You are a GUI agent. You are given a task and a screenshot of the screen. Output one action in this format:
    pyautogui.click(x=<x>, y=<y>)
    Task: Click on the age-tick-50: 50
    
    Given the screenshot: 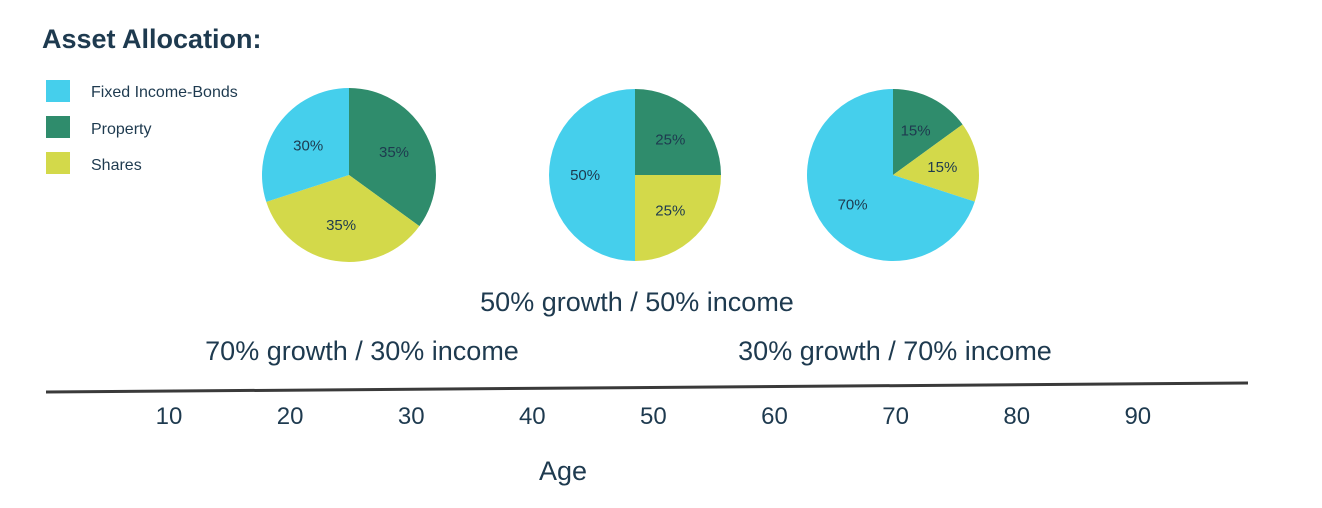 What is the action you would take?
    pyautogui.click(x=653, y=416)
    